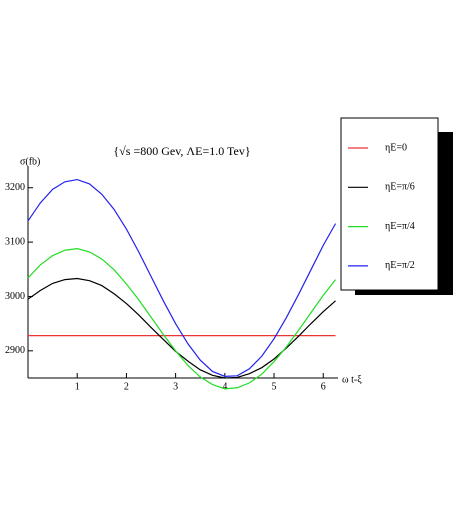  Describe the element at coordinates (400, 187) in the screenshot. I see `legend-label: ηE=π/6` at that location.